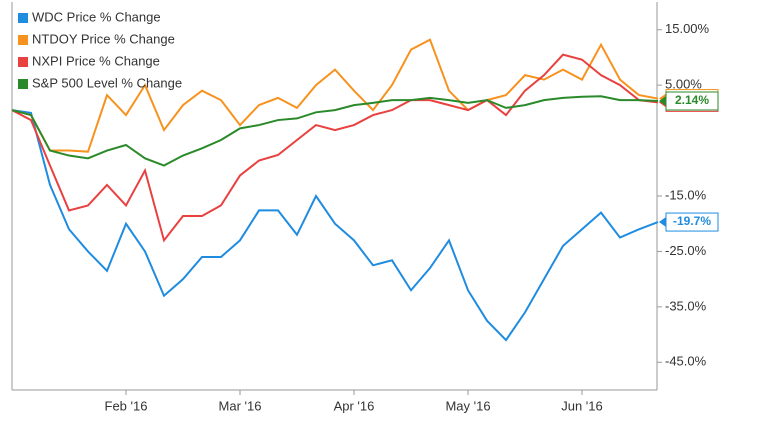  What do you see at coordinates (335, 131) in the screenshot?
I see `series-line` at bounding box center [335, 131].